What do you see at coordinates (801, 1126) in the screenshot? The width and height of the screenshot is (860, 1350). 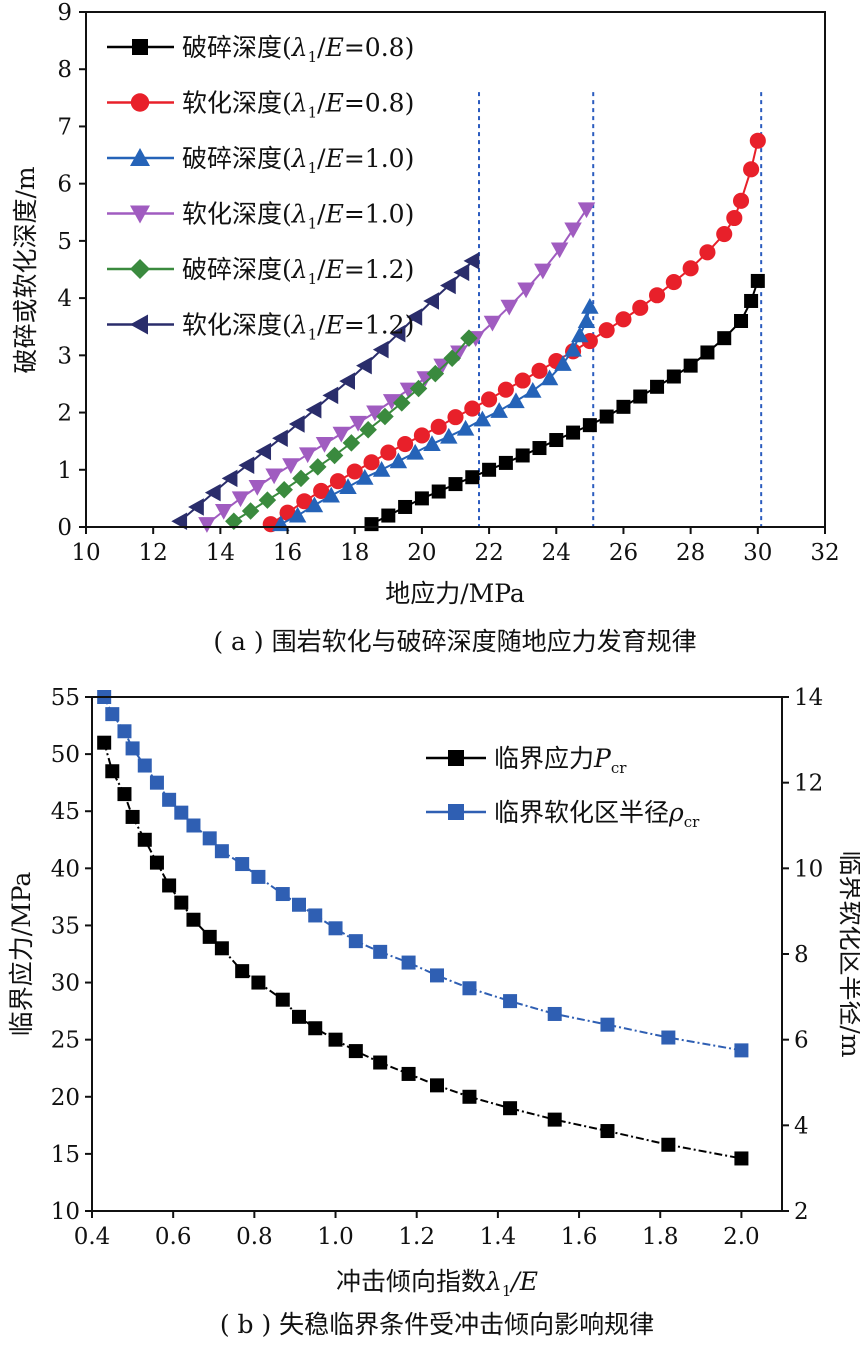 I see `y-right-tick-label: 4` at bounding box center [801, 1126].